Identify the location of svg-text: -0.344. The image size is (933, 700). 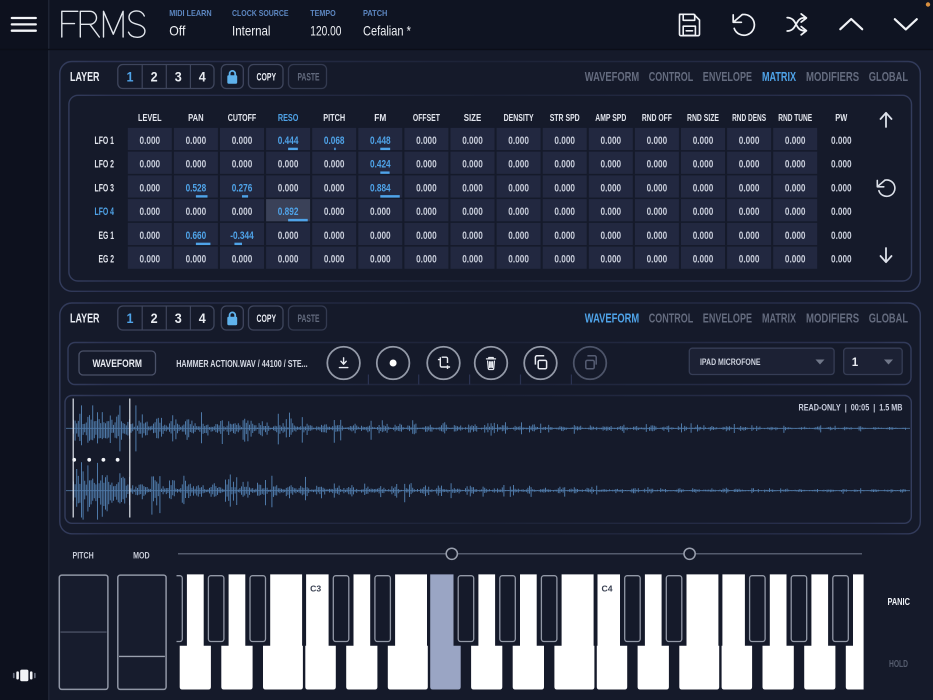
(242, 236).